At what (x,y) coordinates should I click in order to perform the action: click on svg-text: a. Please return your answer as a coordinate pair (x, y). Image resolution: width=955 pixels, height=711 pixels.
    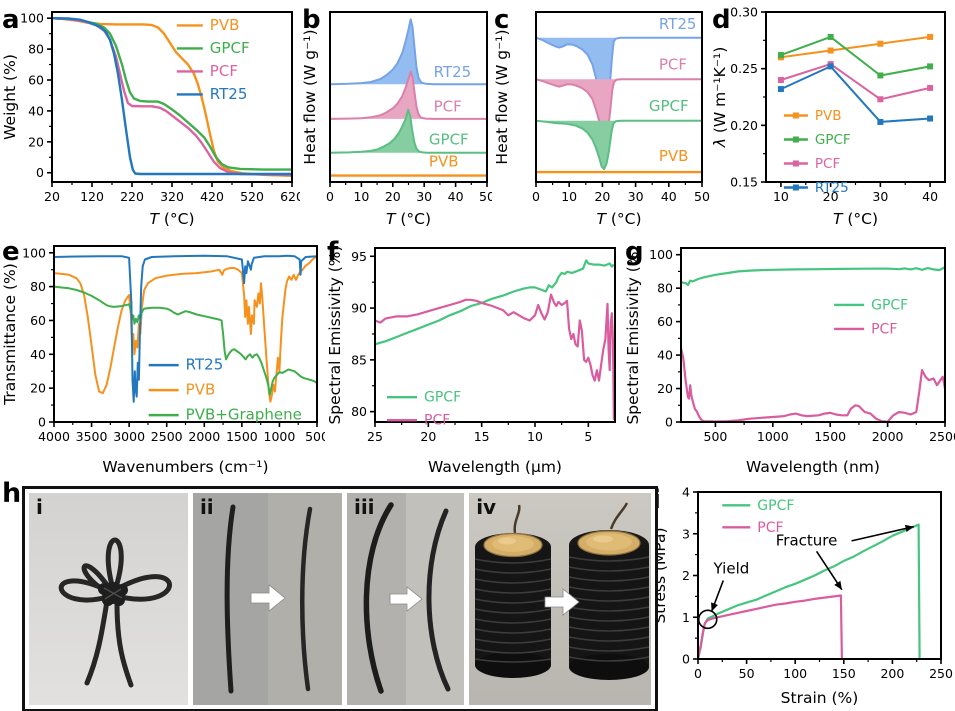
    Looking at the image, I should click on (11, 20).